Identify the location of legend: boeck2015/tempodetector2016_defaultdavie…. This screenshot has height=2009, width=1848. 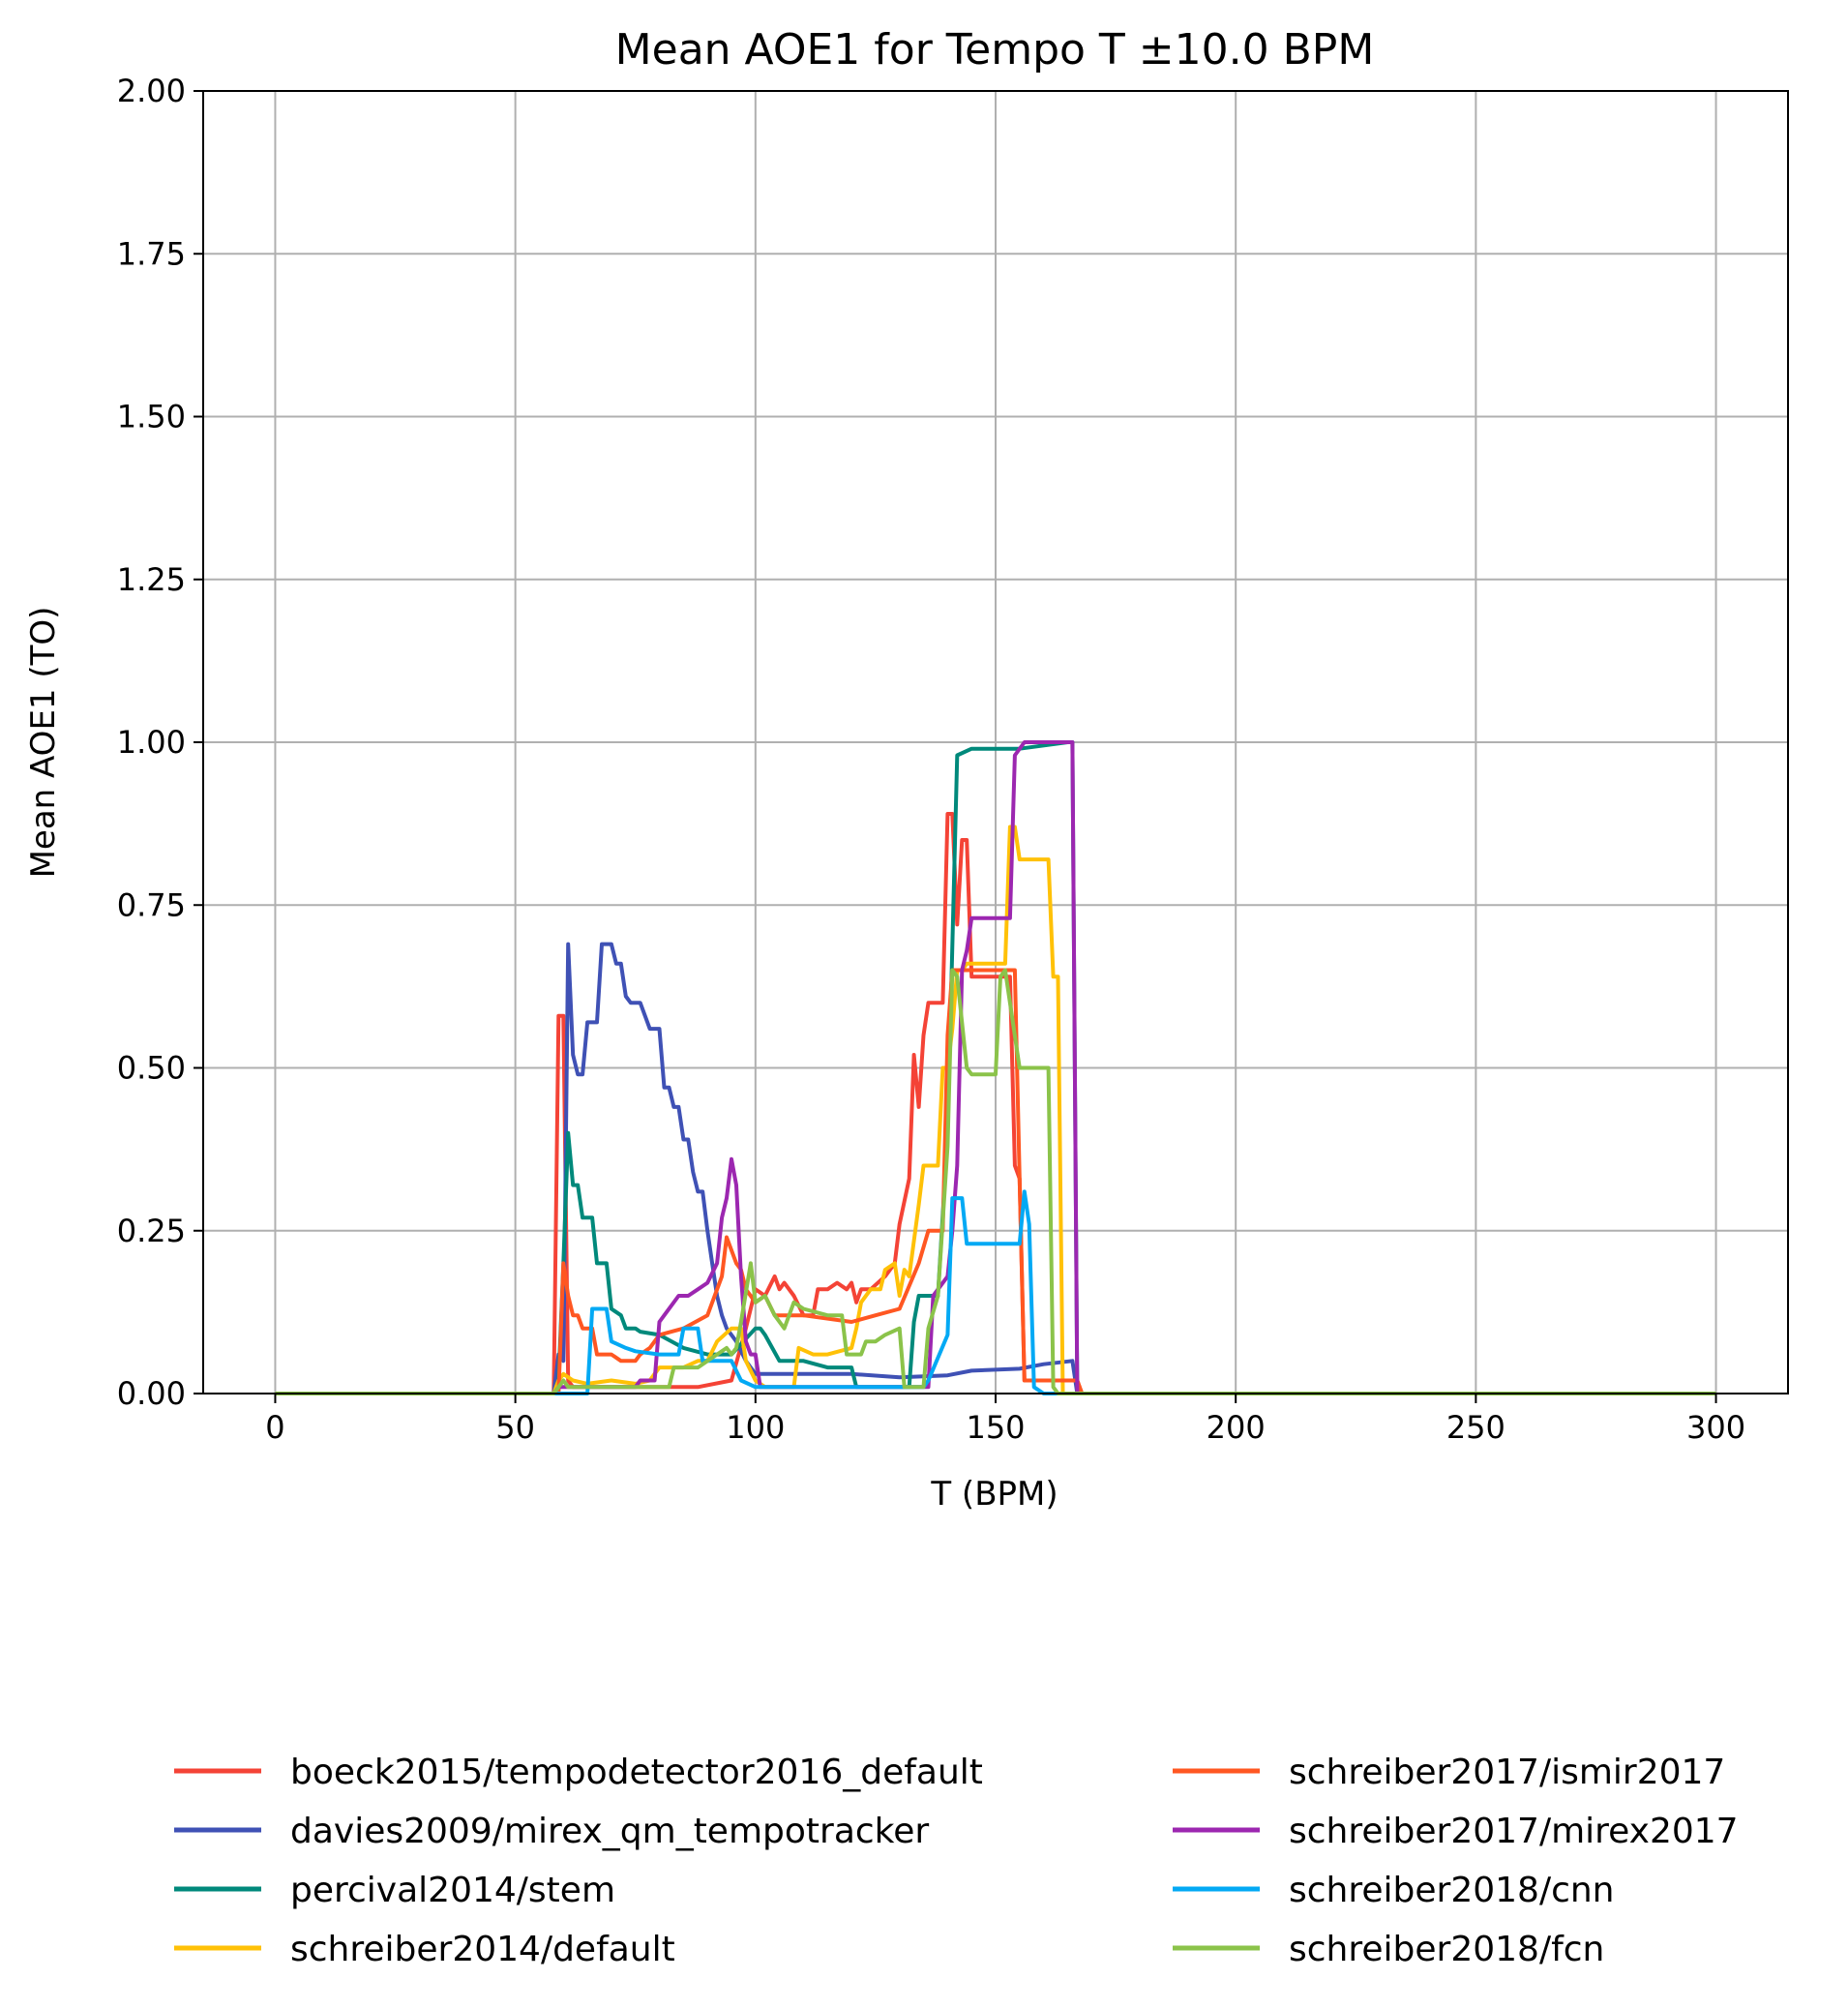
(956, 1861).